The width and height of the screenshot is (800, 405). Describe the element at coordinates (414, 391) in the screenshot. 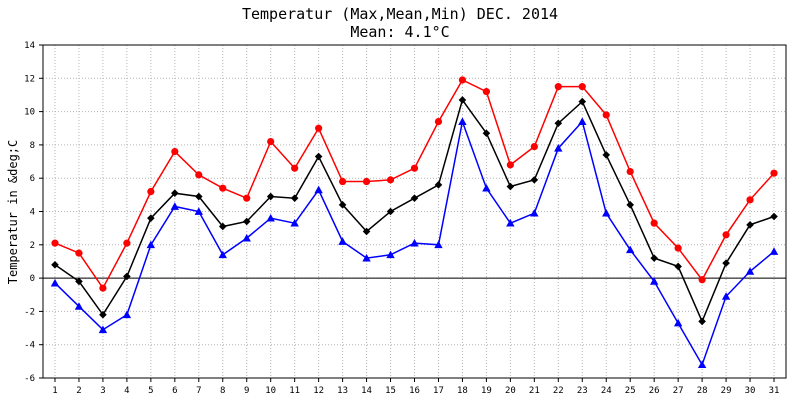

I see `x-tick-label: 16` at that location.